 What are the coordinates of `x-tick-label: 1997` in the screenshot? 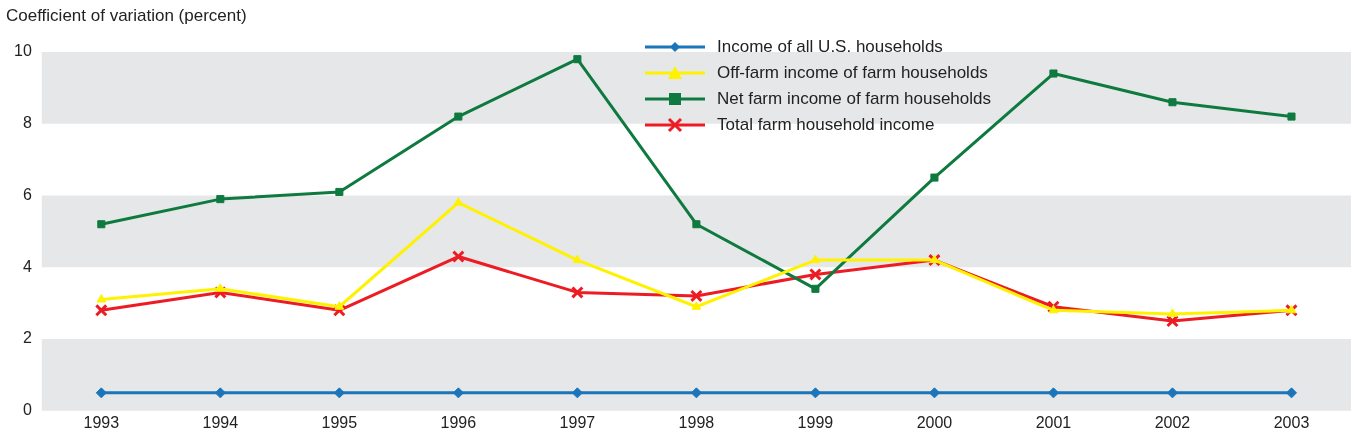 It's located at (577, 422).